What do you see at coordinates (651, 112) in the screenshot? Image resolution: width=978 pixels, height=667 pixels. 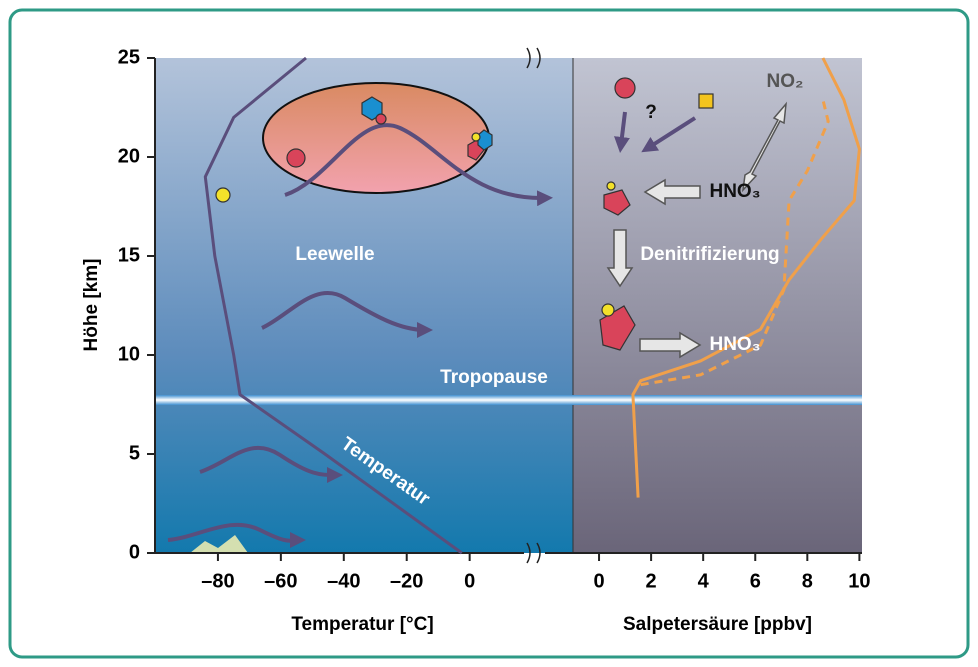 I see `annotation: ?` at bounding box center [651, 112].